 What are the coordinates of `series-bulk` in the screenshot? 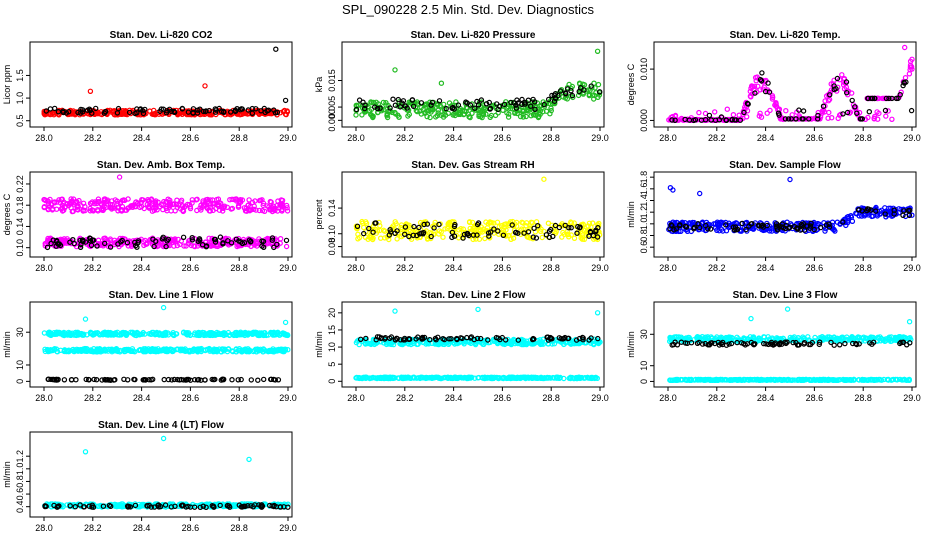 It's located at (790, 90).